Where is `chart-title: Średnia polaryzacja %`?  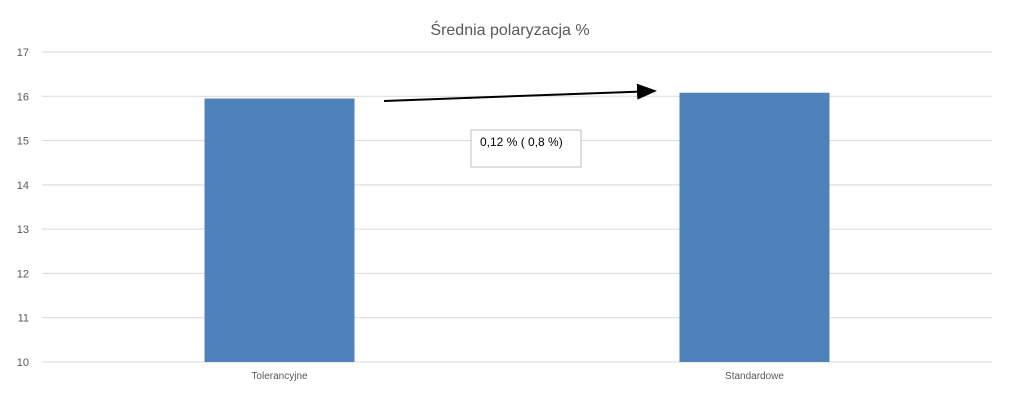
chart-title: Średnia polaryzacja % is located at coordinates (509, 29).